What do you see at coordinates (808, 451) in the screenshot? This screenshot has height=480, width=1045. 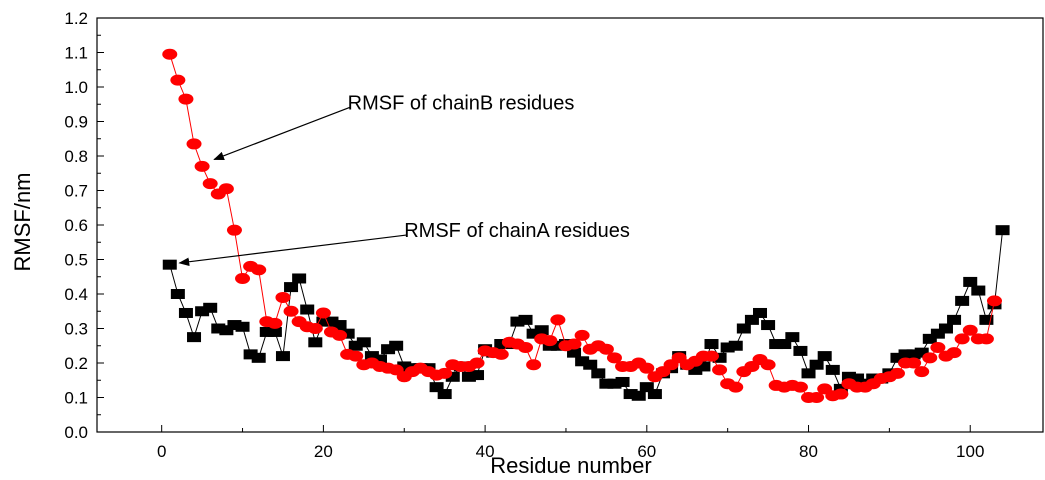 I see `x-tick-label: 80` at bounding box center [808, 451].